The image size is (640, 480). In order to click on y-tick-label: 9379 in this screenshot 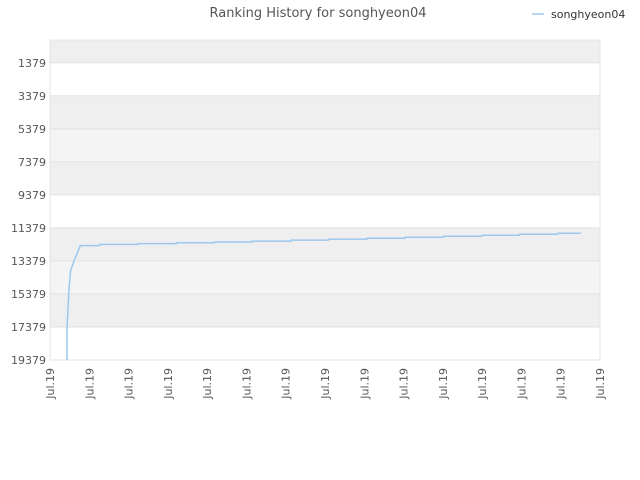, I will do `click(32, 195)`.